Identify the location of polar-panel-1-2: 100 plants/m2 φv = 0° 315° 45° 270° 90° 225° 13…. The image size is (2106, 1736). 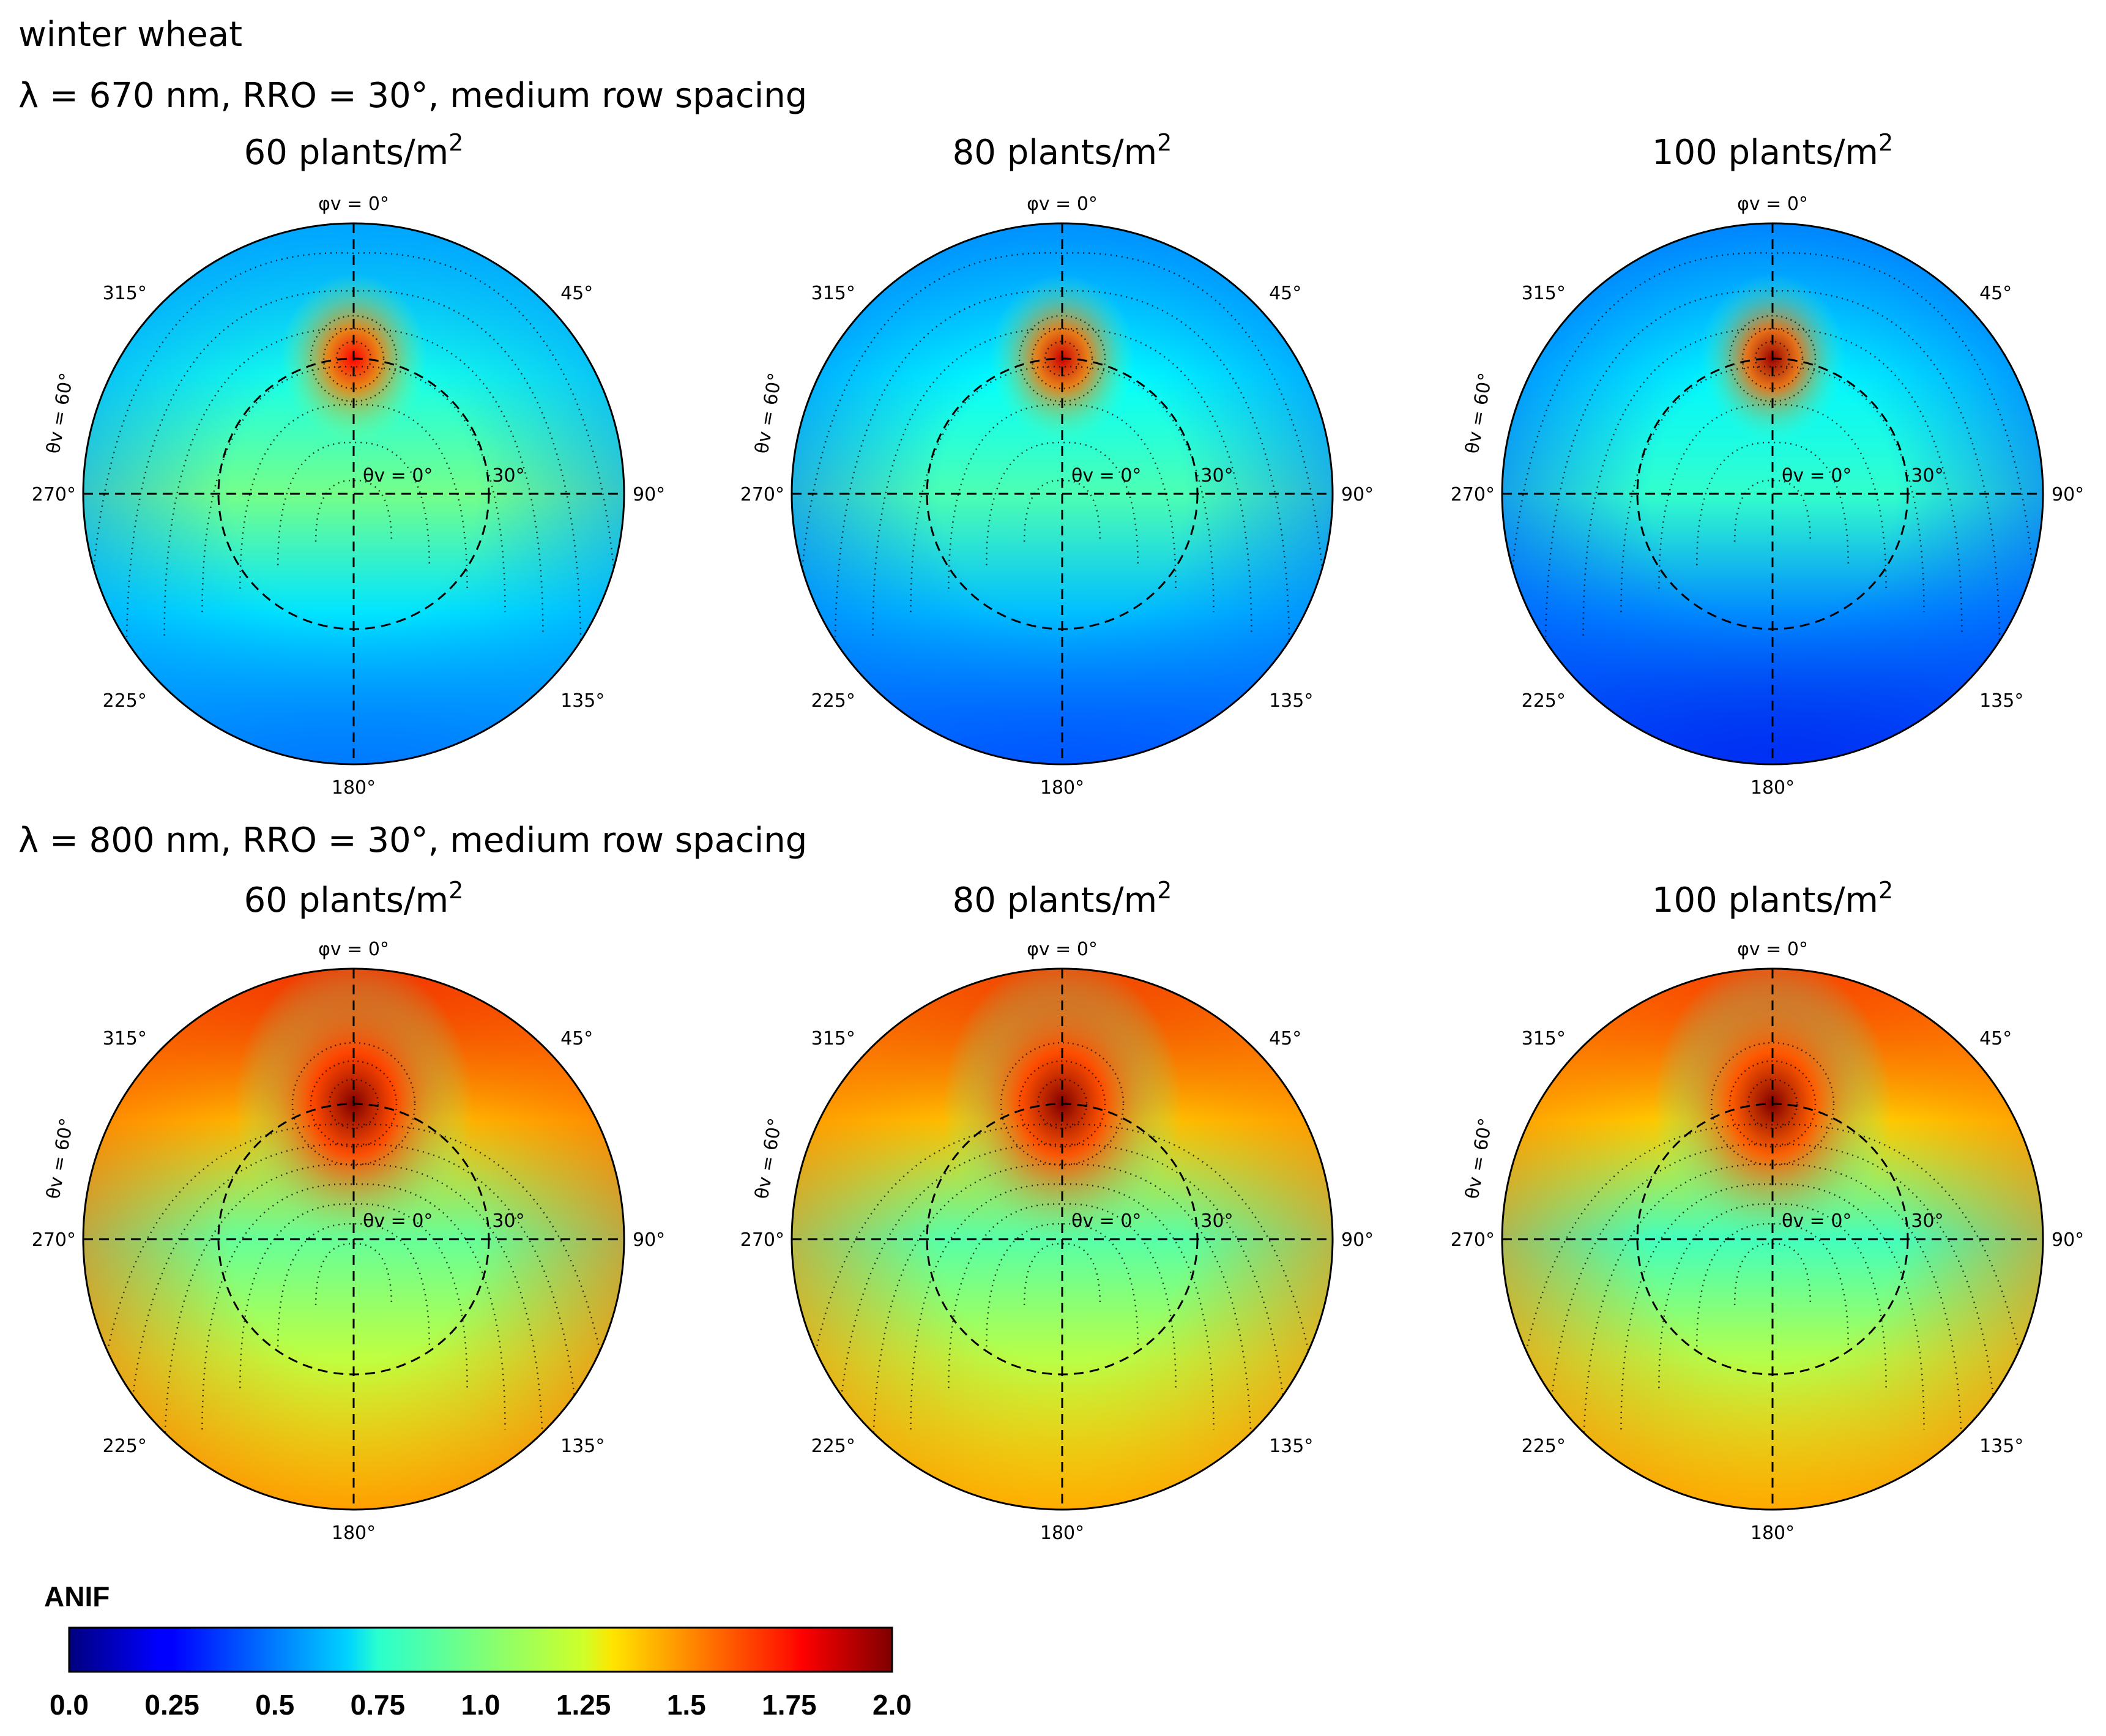
(1768, 1210).